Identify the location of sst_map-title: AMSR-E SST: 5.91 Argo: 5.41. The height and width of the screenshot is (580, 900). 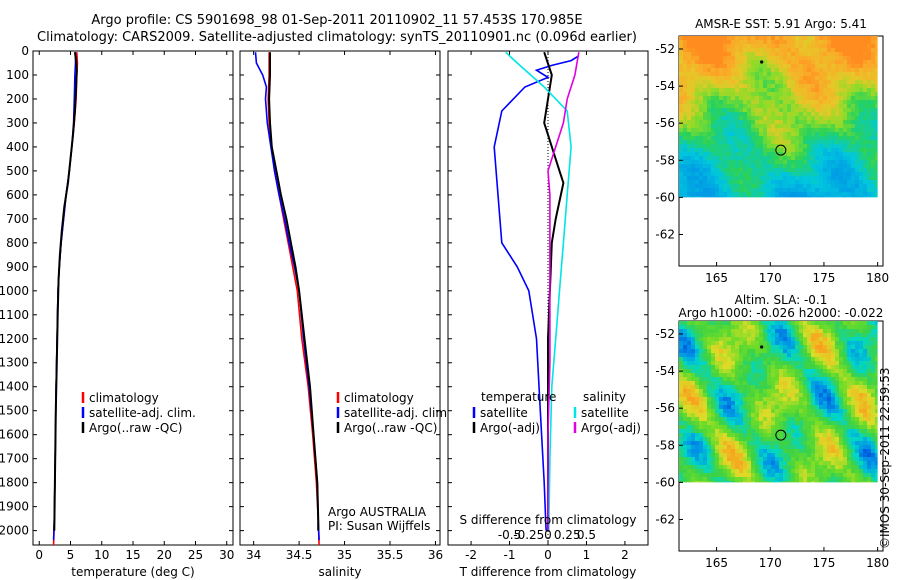
(781, 24).